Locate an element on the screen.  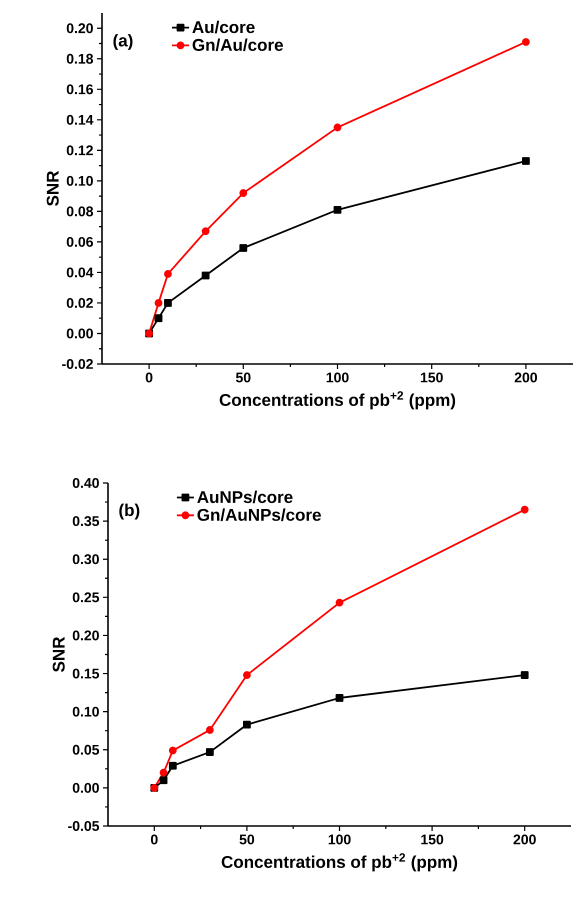
y-tick-label: 0.25 is located at coordinates (86, 597).